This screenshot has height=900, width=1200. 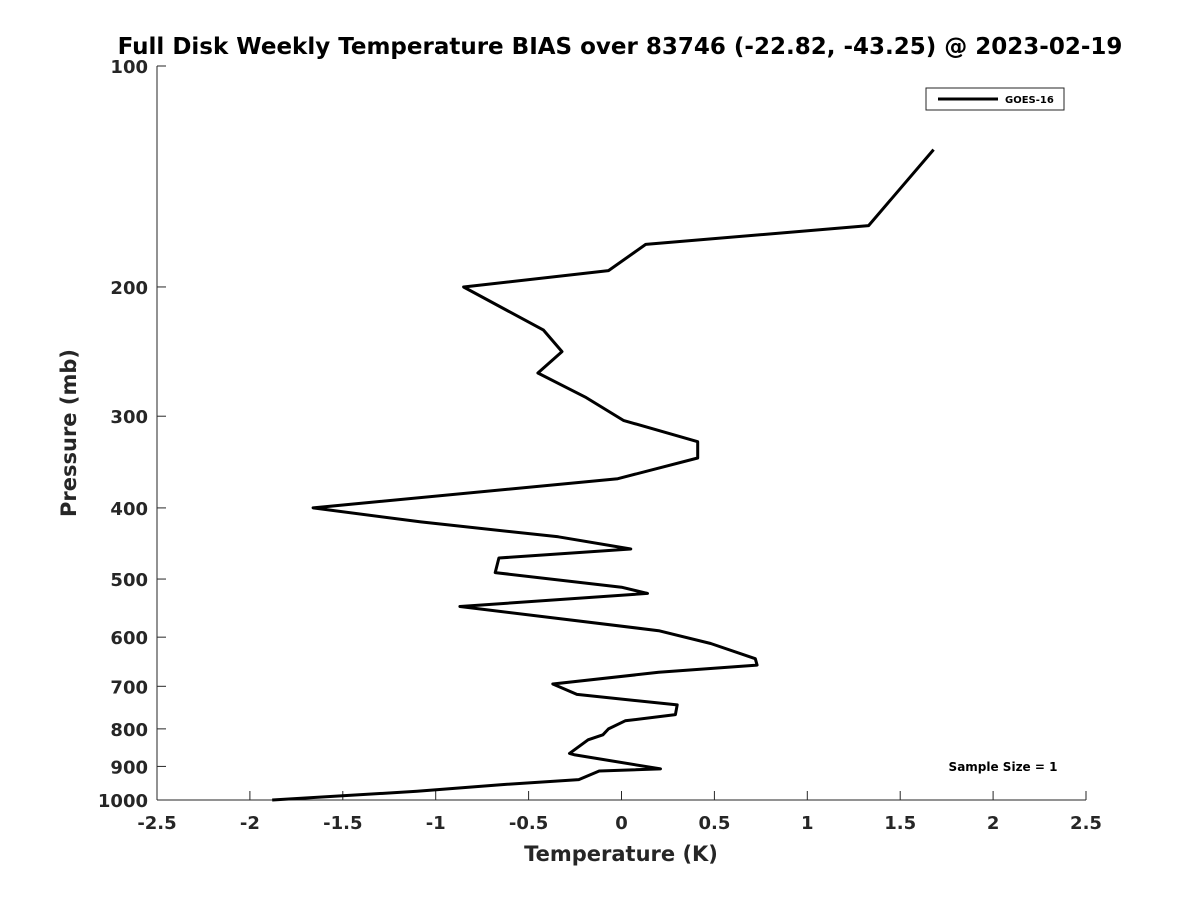 I want to click on x-tick-label: -1.5, so click(x=342, y=823).